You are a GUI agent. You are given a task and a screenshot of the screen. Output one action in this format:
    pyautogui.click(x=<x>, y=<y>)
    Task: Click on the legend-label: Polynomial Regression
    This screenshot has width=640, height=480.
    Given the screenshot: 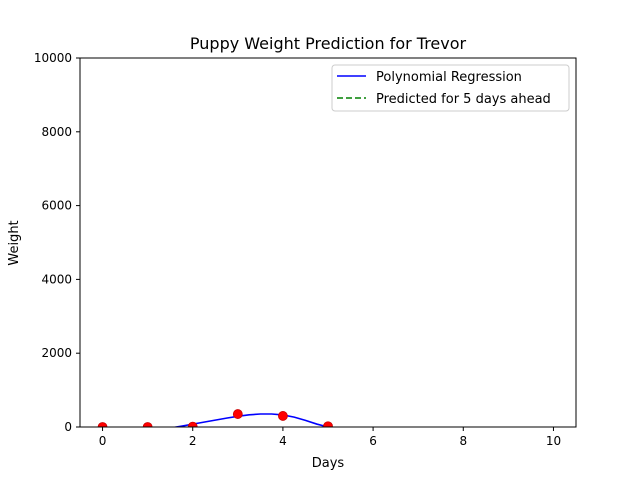 What is the action you would take?
    pyautogui.click(x=449, y=77)
    